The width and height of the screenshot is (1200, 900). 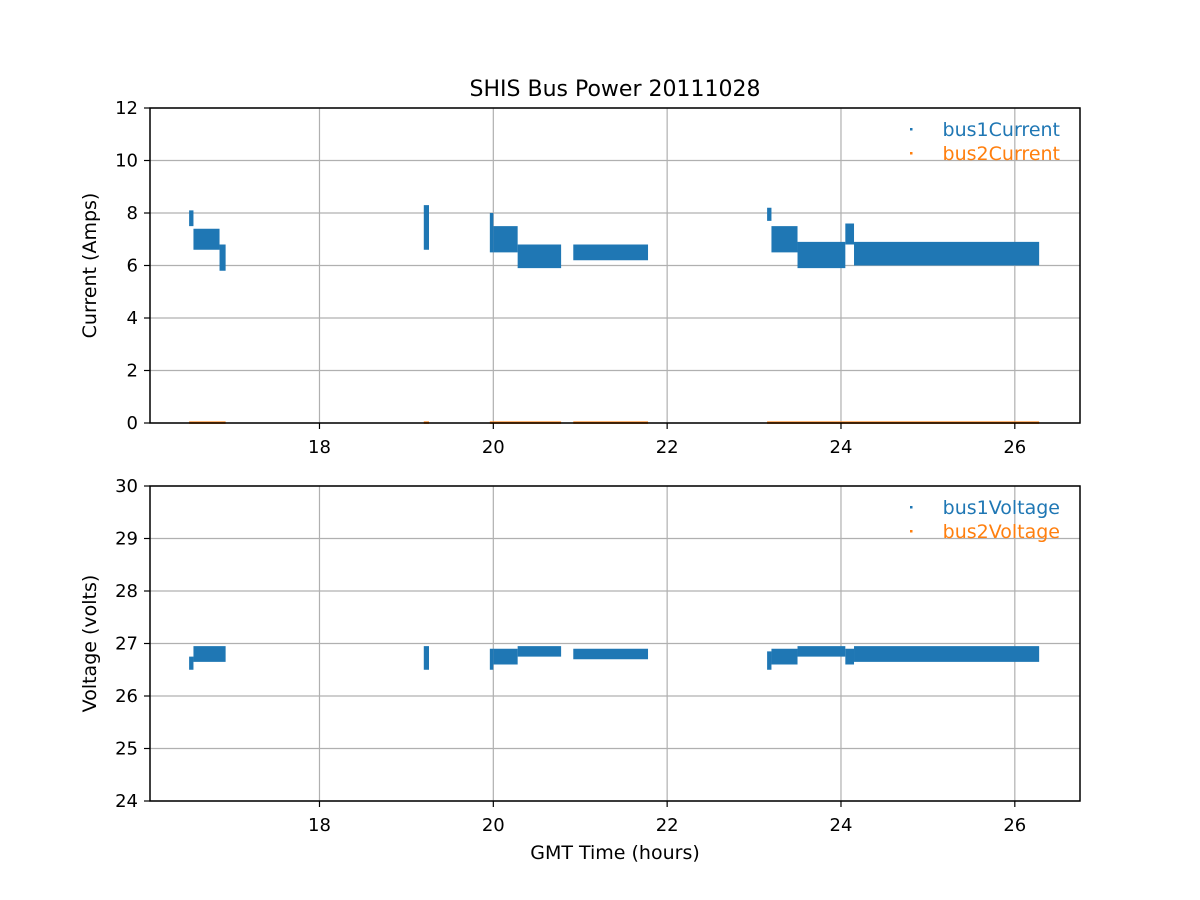 I want to click on y-axis-label: Current (Amps), so click(x=90, y=266).